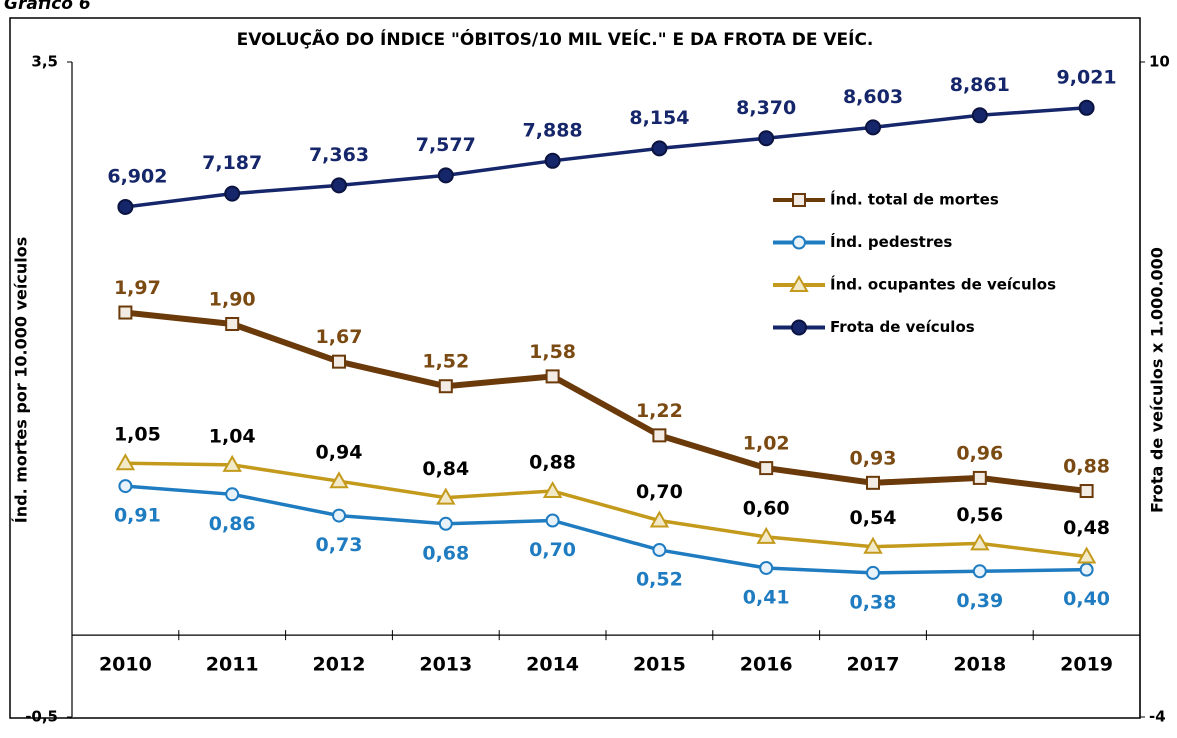 Image resolution: width=1177 pixels, height=738 pixels. Describe the element at coordinates (339, 155) in the screenshot. I see `data-label: 7,363` at that location.